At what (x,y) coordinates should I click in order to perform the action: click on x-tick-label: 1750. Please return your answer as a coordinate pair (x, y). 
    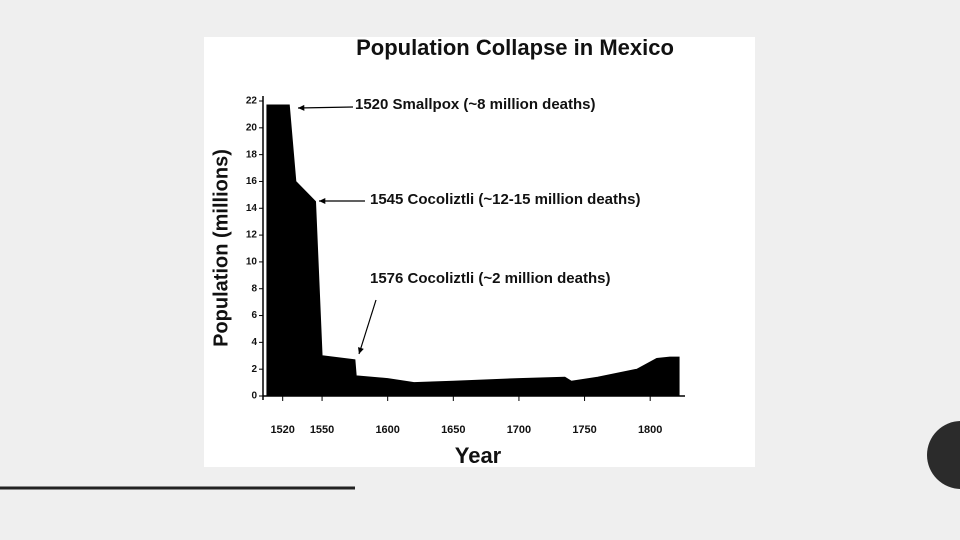
    Looking at the image, I should click on (584, 430).